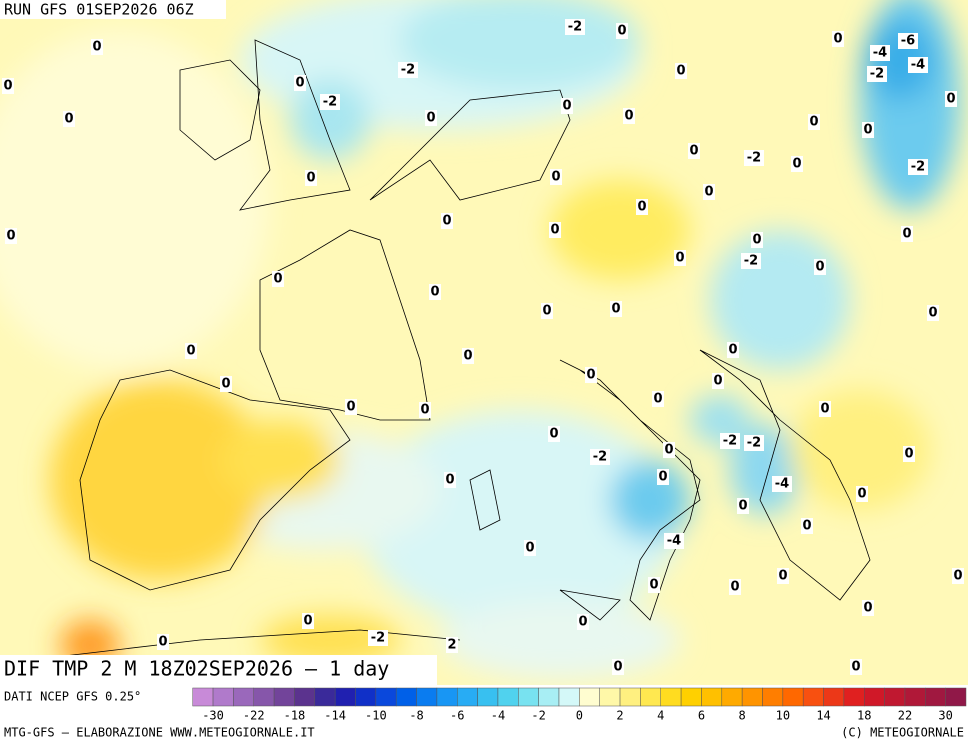  What do you see at coordinates (918, 65) in the screenshot?
I see `contour-label: -4` at bounding box center [918, 65].